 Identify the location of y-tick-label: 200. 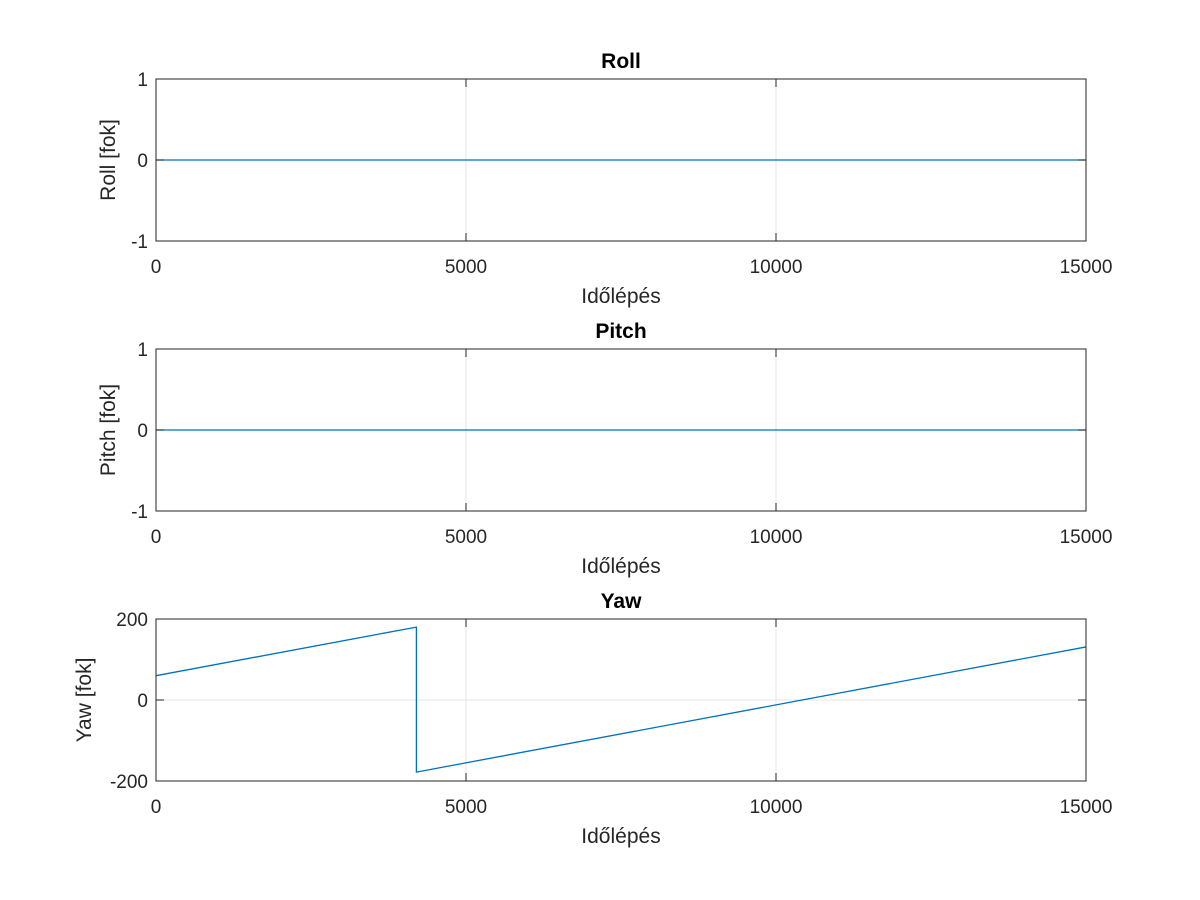
(132, 620).